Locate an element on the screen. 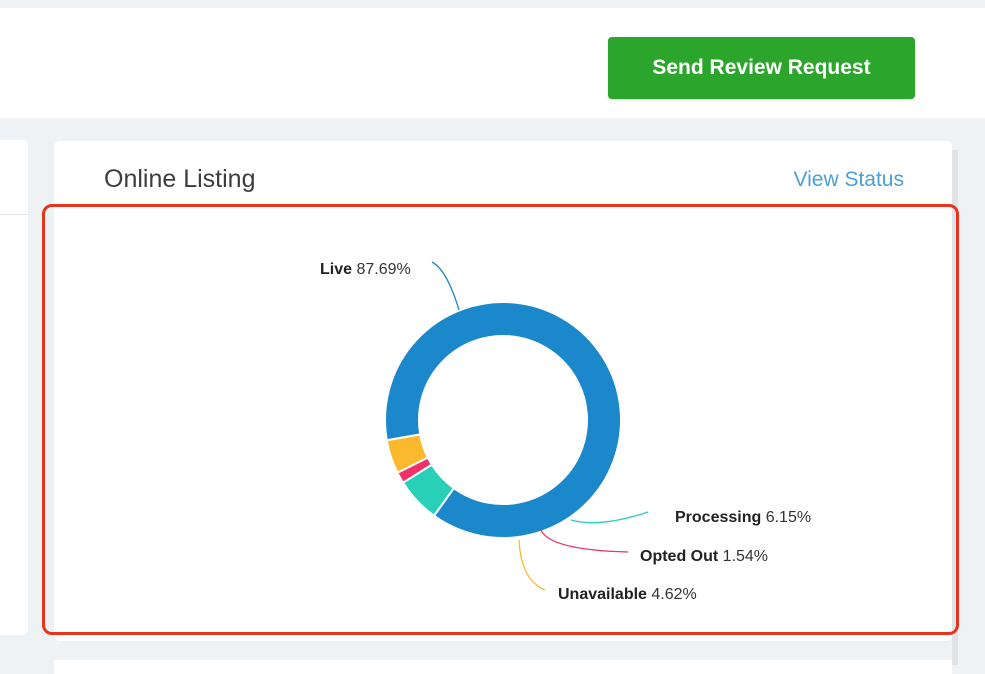  top-strip is located at coordinates (492, 4).